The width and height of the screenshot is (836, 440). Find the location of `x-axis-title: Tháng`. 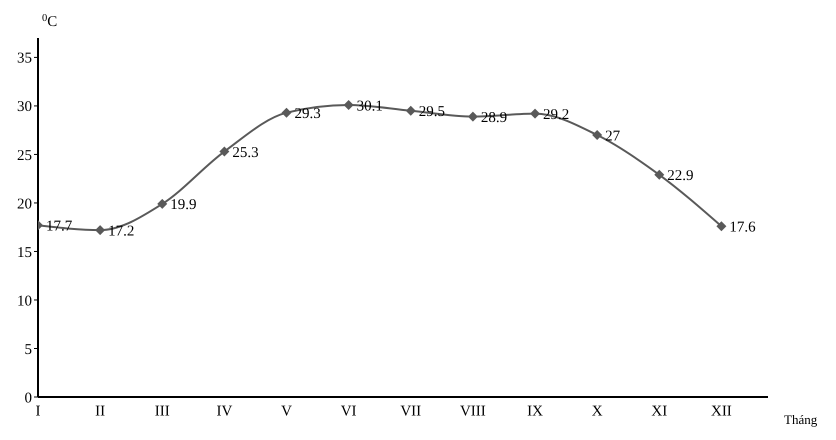

x-axis-title: Tháng is located at coordinates (801, 419).